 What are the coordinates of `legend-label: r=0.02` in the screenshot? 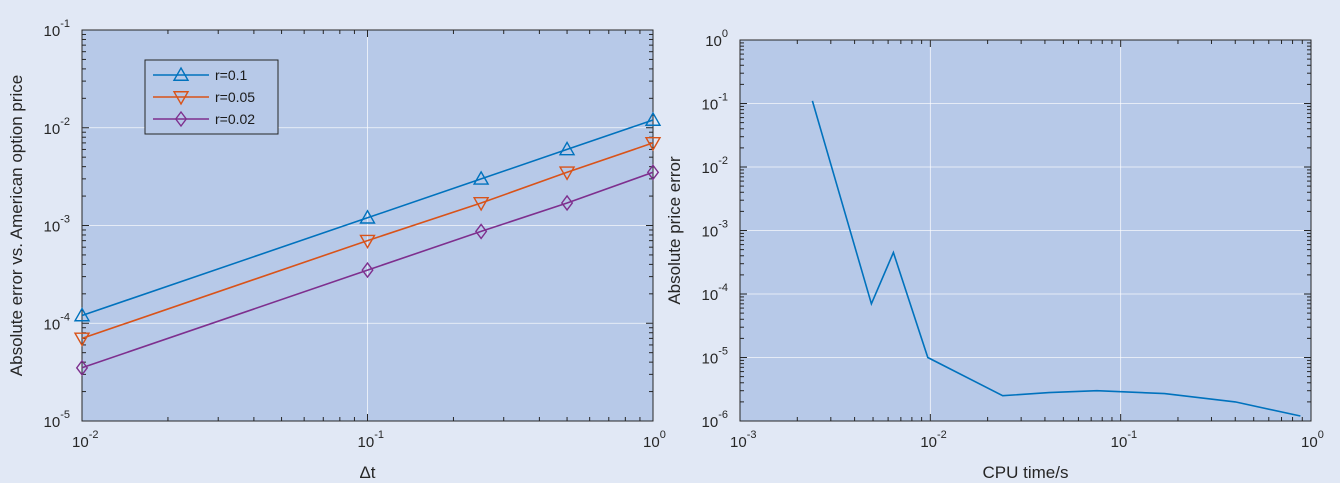 It's located at (235, 119).